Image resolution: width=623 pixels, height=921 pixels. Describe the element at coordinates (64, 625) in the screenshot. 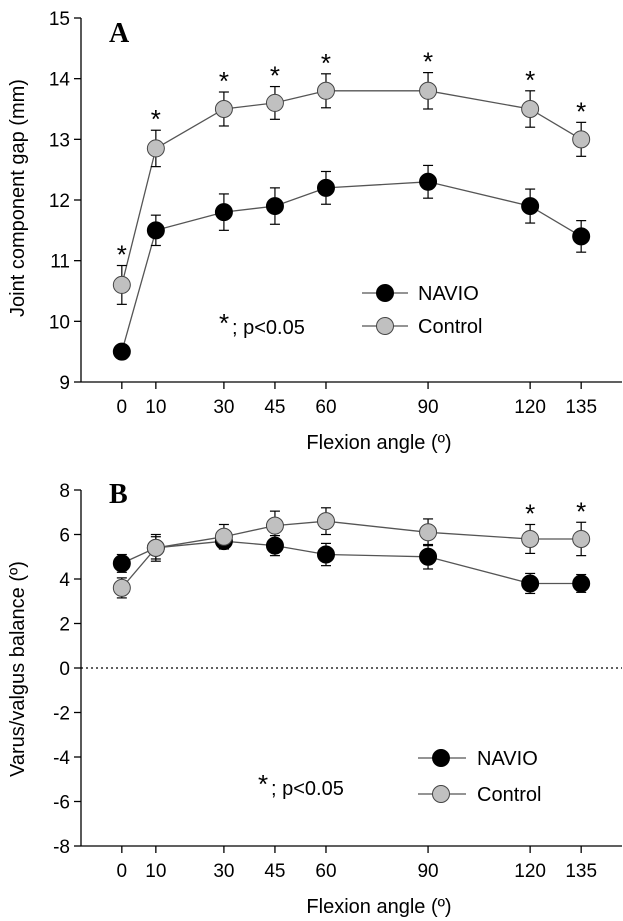

I see `y-tick-label-b: 2` at that location.